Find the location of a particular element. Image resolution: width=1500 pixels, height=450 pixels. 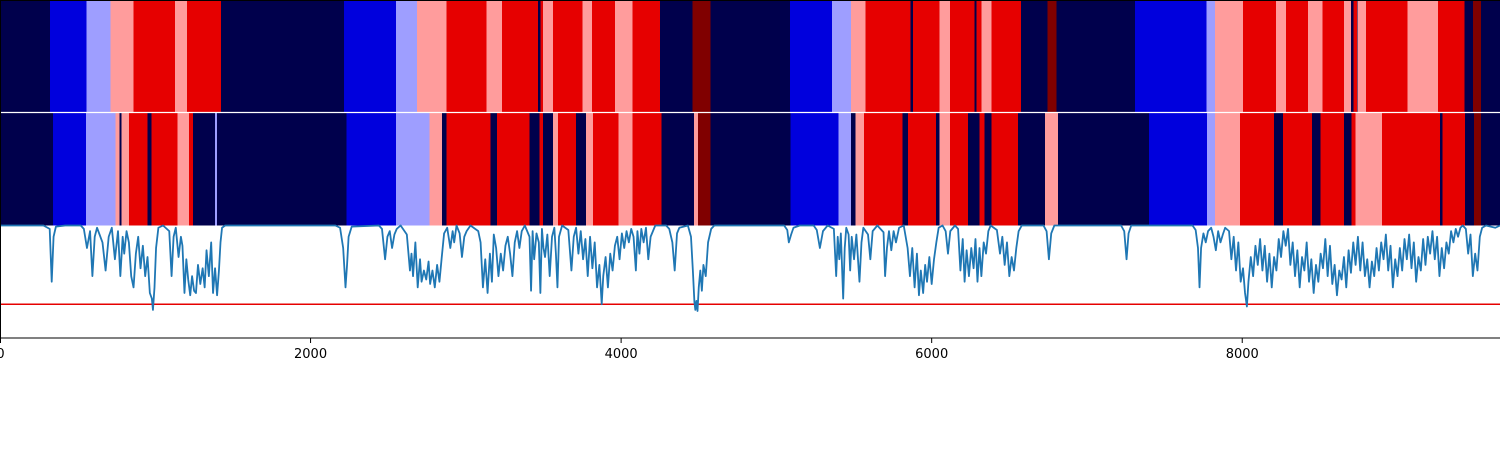

x-axis-ticks: 0 2000 4000 6000 8000 is located at coordinates (629, 350).